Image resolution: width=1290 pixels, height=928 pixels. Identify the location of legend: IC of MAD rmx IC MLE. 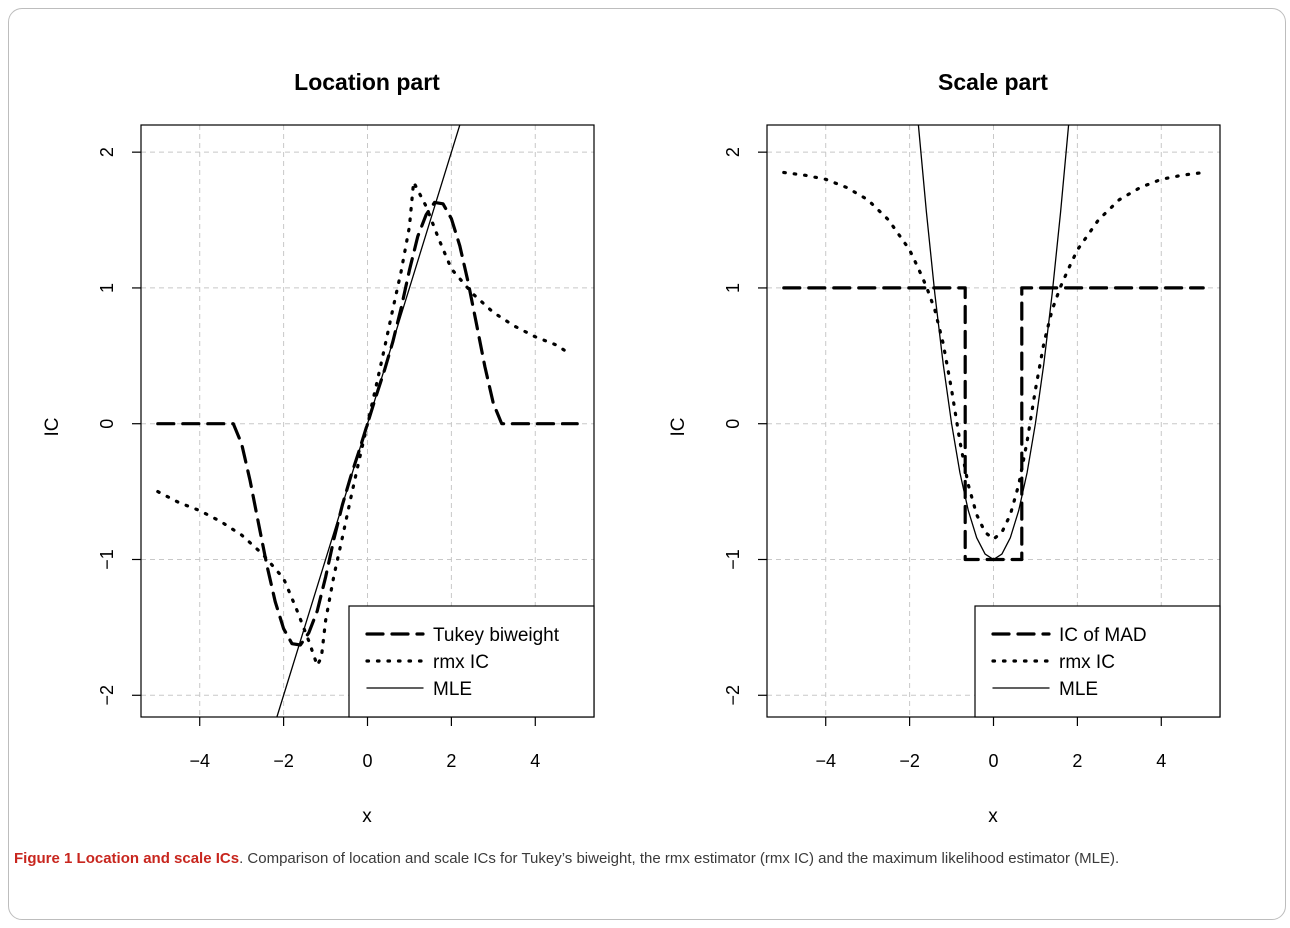
(1097, 661).